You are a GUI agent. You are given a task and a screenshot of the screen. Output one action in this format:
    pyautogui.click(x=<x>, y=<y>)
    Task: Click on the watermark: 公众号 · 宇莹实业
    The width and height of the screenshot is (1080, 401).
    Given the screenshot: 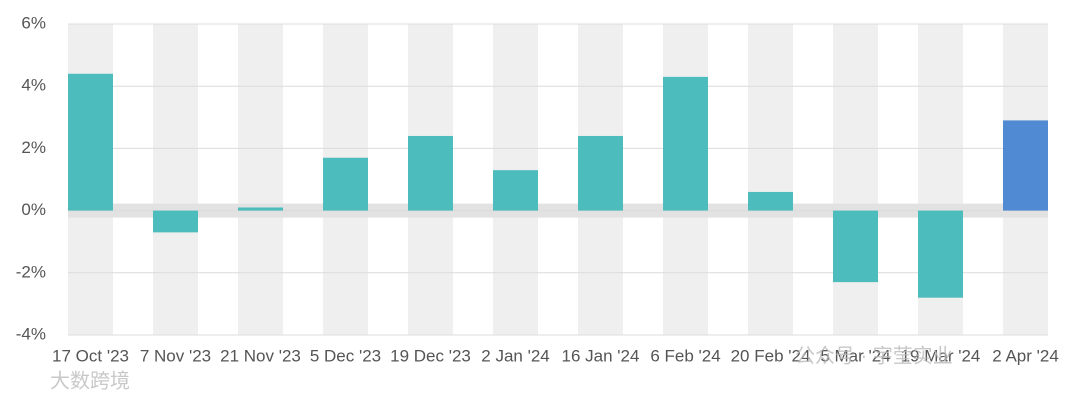 What is the action you would take?
    pyautogui.click(x=874, y=355)
    